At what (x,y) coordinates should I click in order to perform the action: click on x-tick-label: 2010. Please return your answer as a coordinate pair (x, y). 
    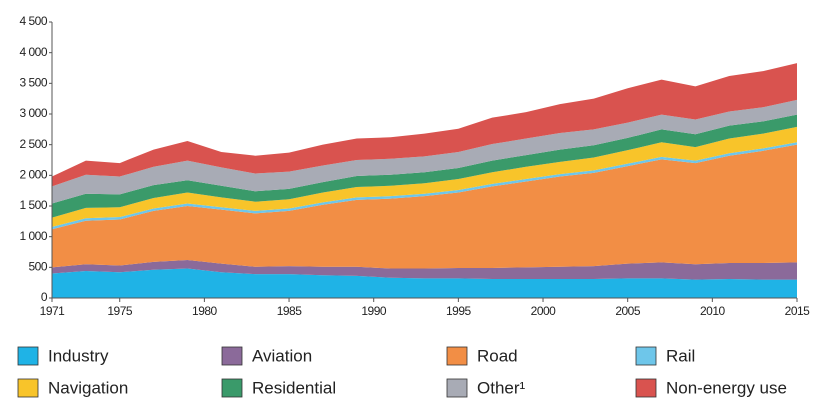
    Looking at the image, I should click on (713, 311).